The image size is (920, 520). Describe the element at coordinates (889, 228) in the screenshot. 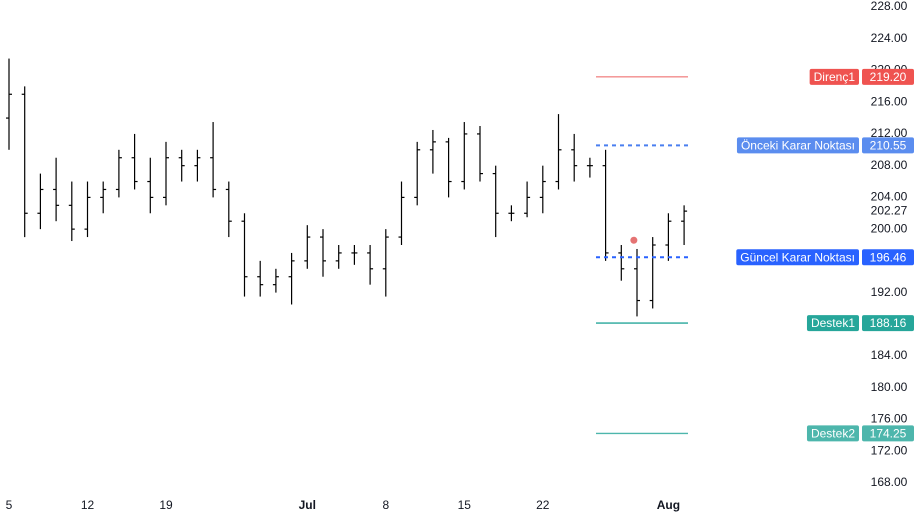

I see `y-tick-label: 200.00` at that location.